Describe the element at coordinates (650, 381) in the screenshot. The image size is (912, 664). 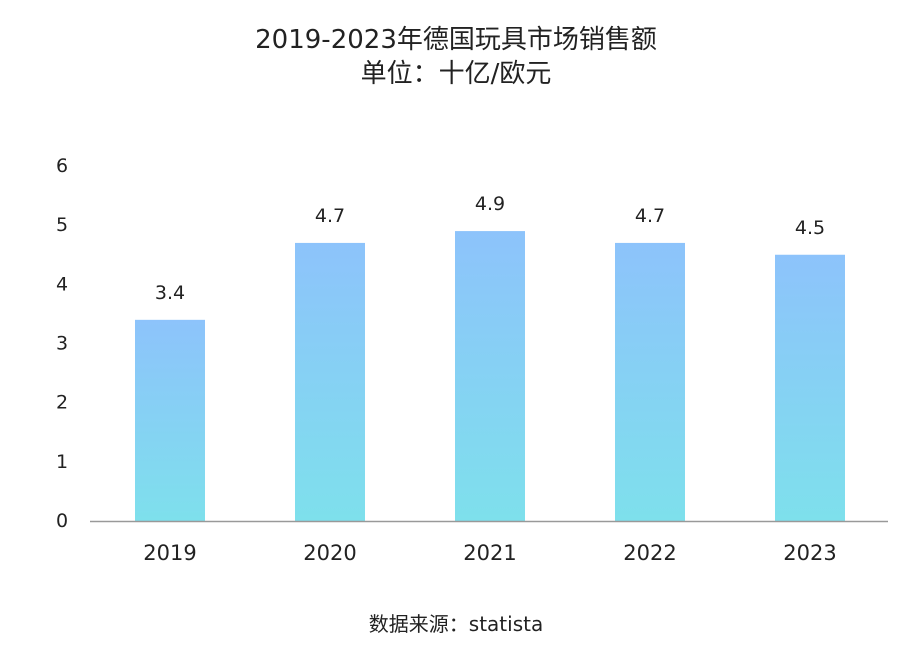
I see `bar-2022` at that location.